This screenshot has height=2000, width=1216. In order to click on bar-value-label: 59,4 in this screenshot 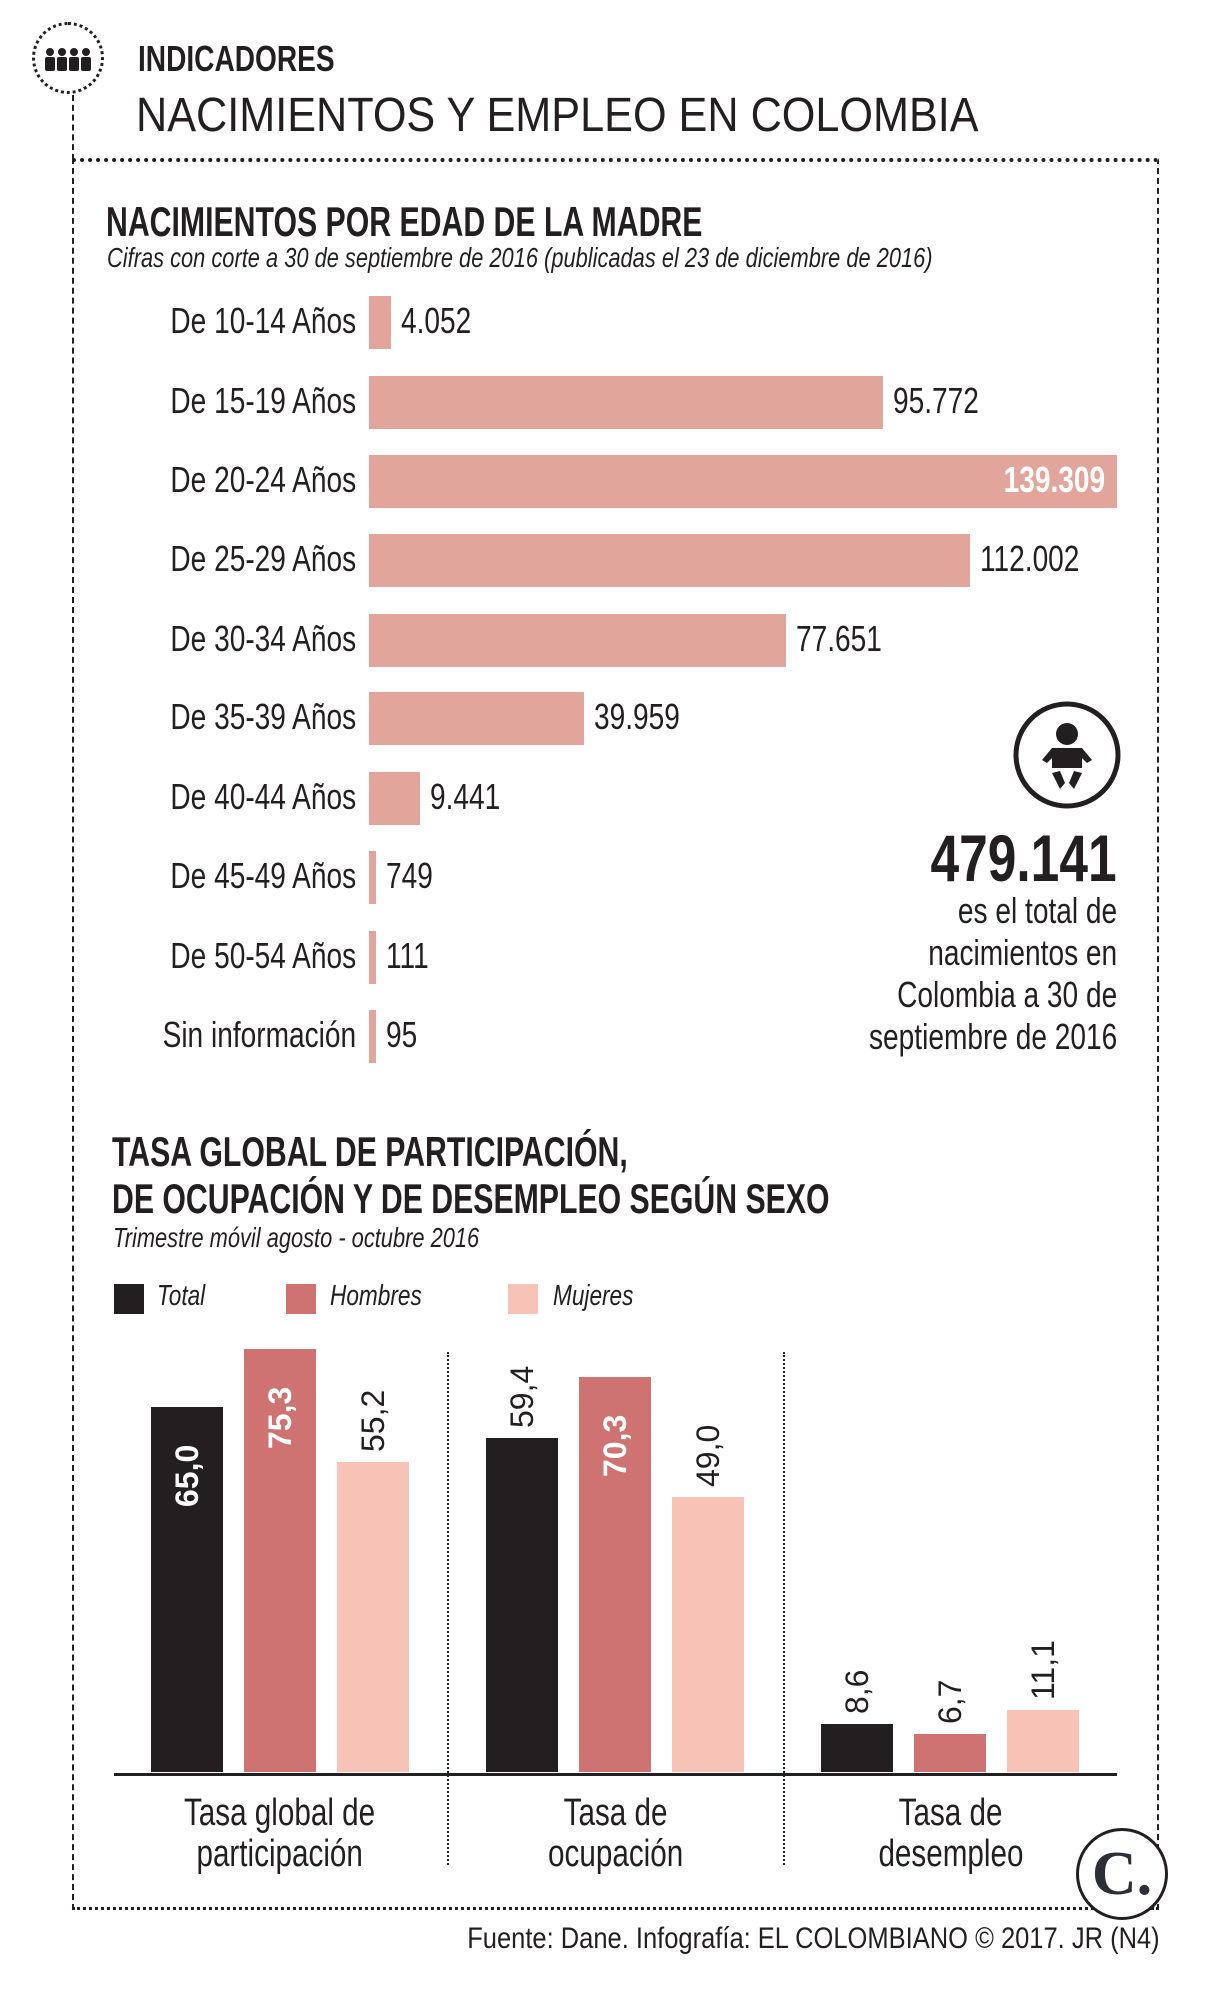, I will do `click(522, 1397)`.